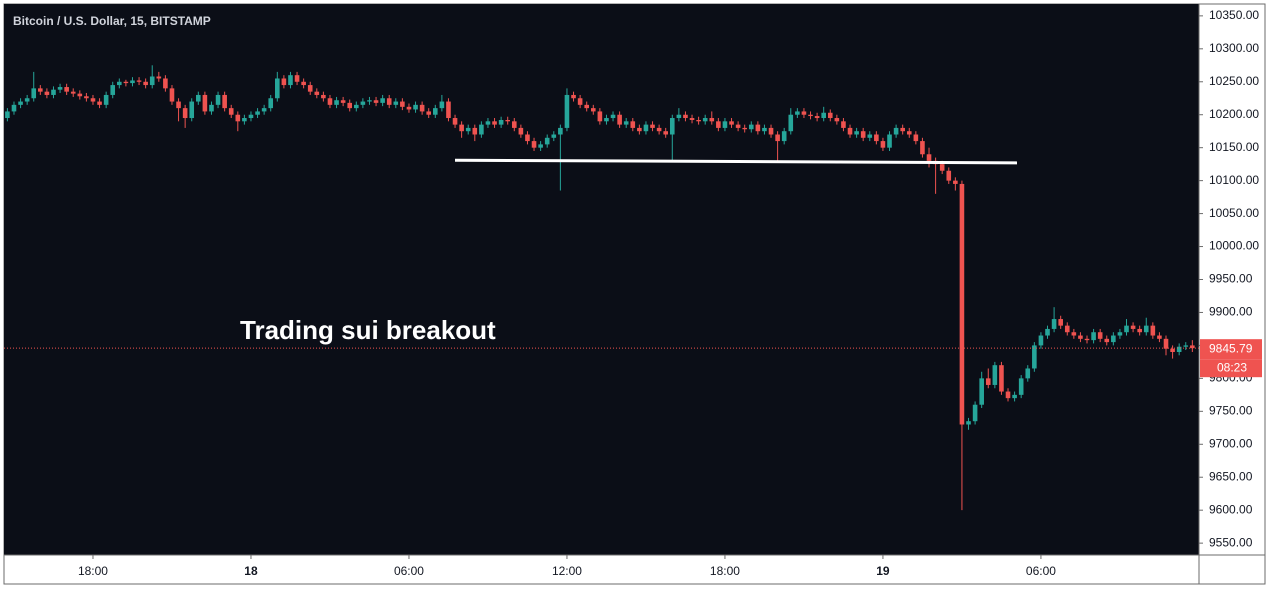 The width and height of the screenshot is (1269, 591). Describe the element at coordinates (567, 571) in the screenshot. I see `x-tick-label: 12:00` at that location.